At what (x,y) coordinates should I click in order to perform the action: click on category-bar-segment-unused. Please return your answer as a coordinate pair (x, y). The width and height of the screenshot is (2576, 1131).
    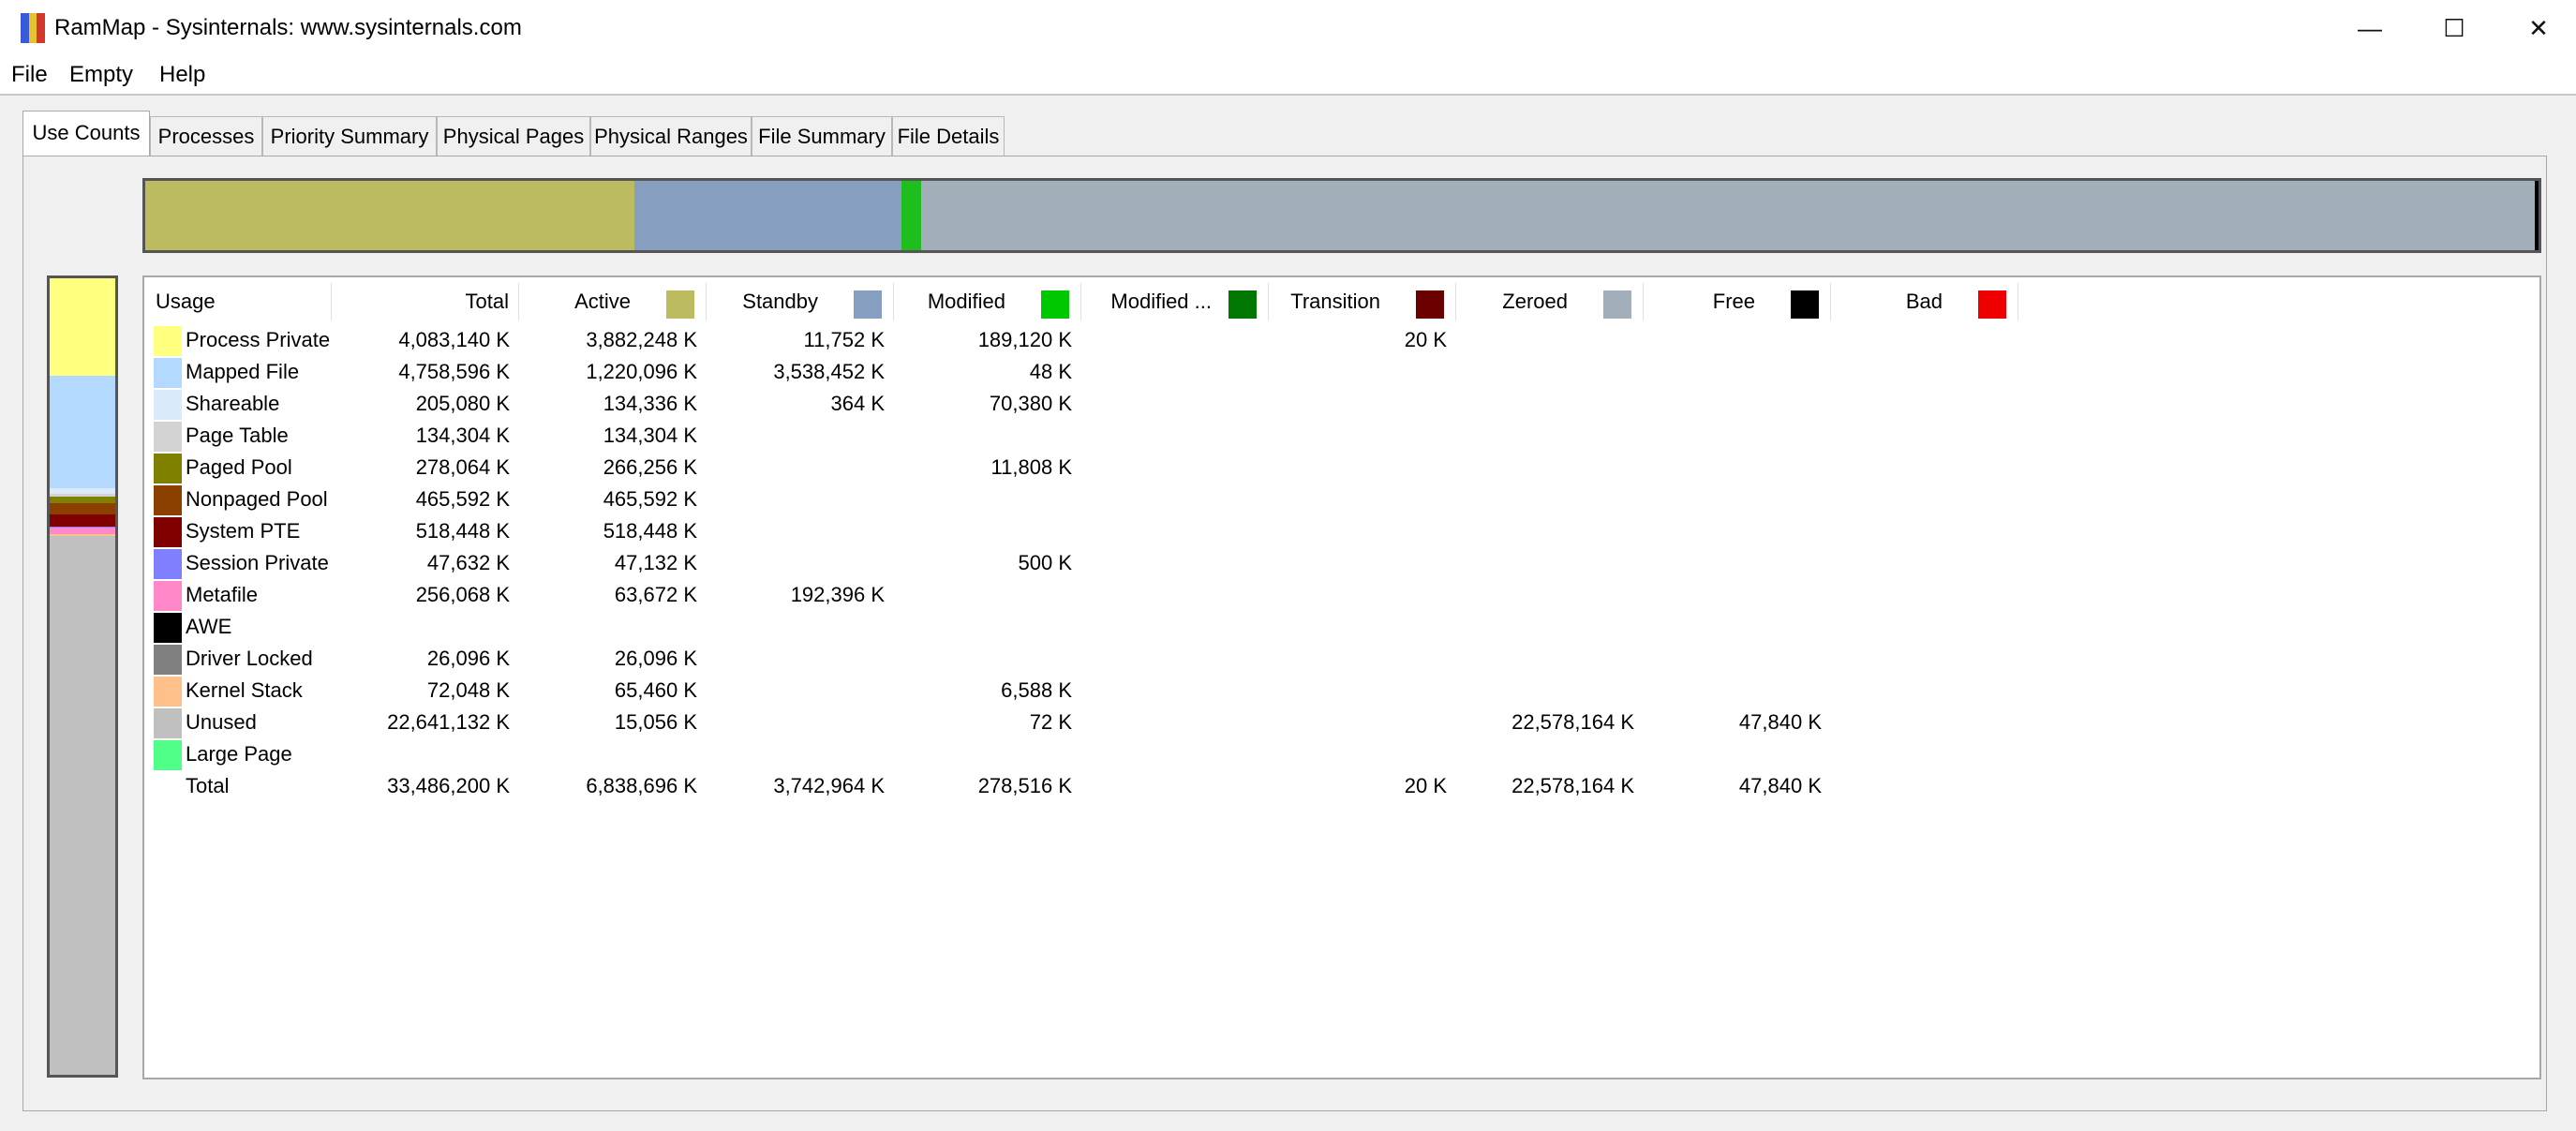
    Looking at the image, I should click on (82, 805).